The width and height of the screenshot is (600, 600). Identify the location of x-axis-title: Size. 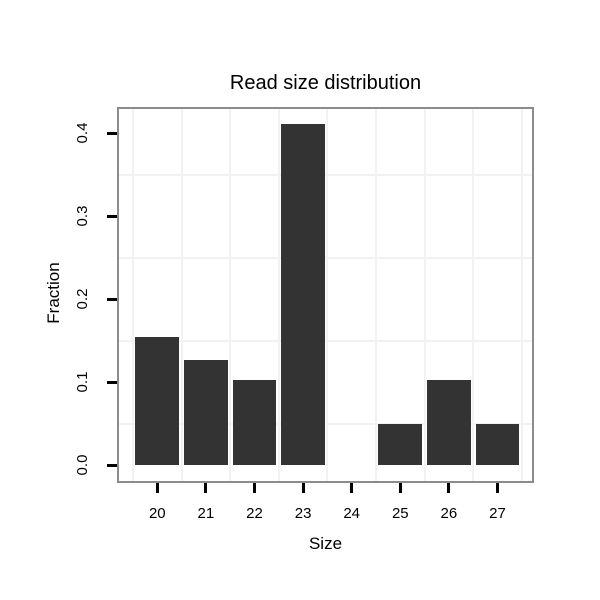
(325, 543).